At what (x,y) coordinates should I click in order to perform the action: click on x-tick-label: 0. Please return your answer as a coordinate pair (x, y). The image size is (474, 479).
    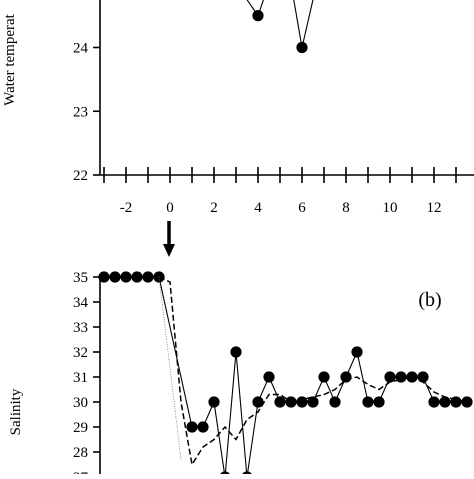
    Looking at the image, I should click on (170, 208).